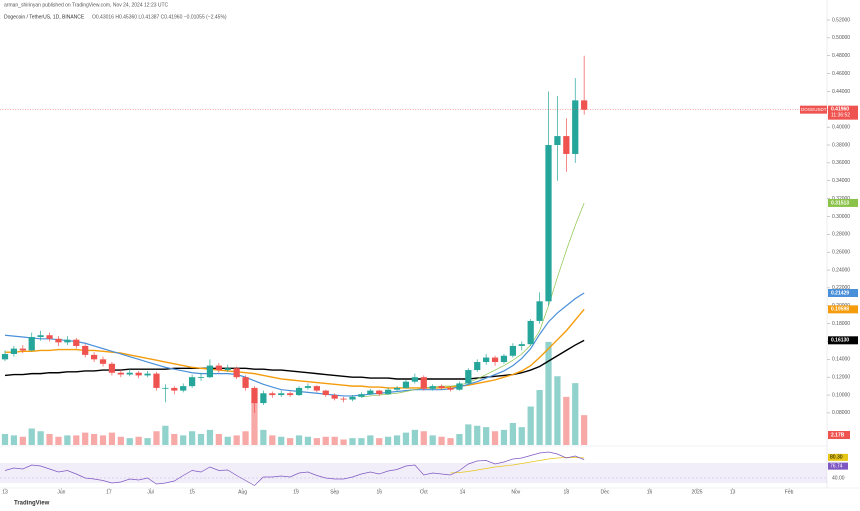 The image size is (860, 511). Describe the element at coordinates (463, 492) in the screenshot. I see `x-tick-label: 14` at that location.